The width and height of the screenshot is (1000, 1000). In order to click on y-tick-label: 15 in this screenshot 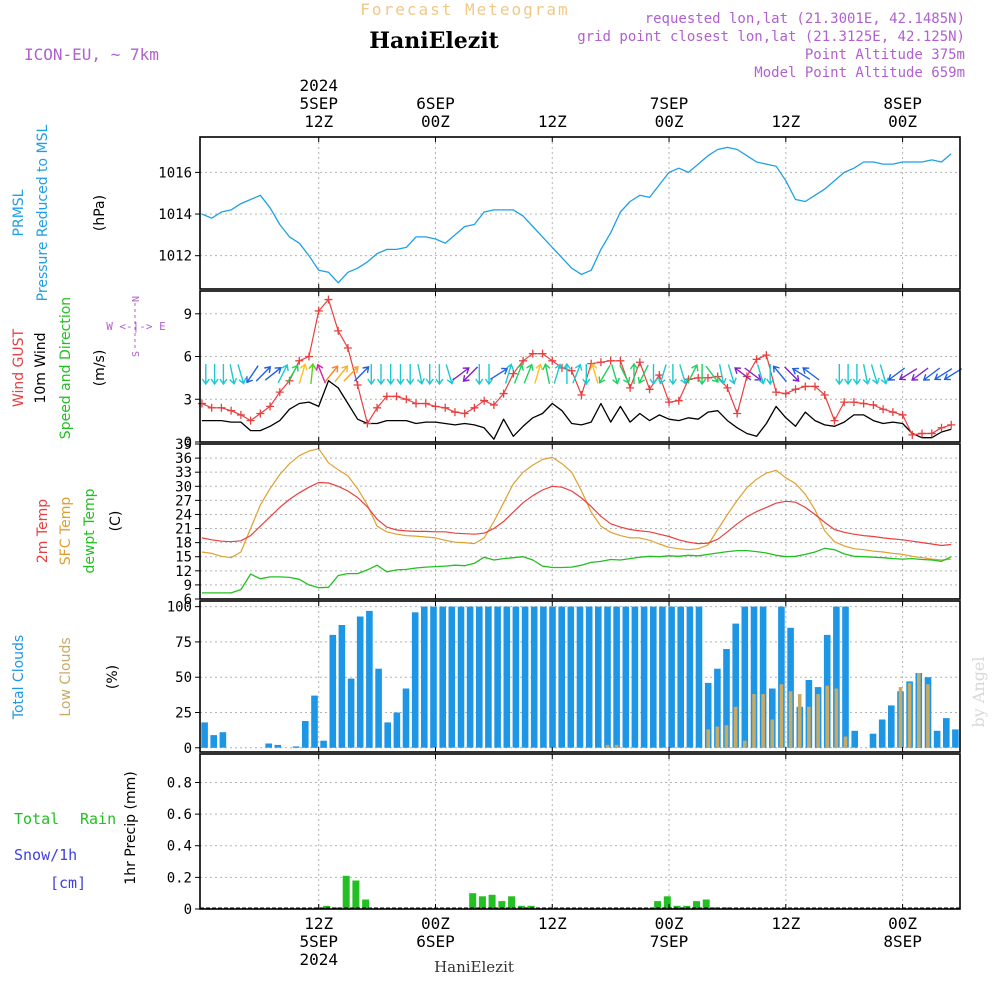, I will do `click(183, 558)`.